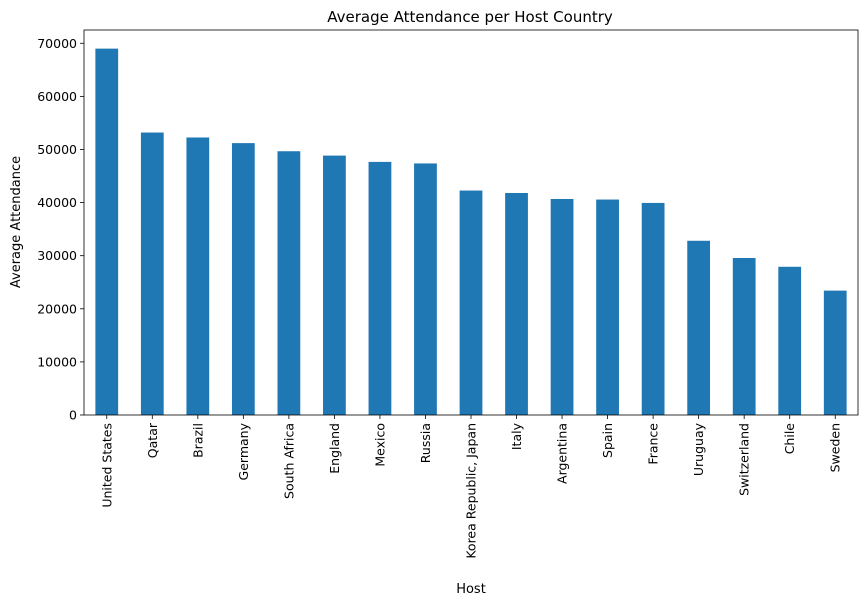 This screenshot has height=605, width=868. Describe the element at coordinates (288, 461) in the screenshot. I see `x-tick-label: South Africa` at that location.